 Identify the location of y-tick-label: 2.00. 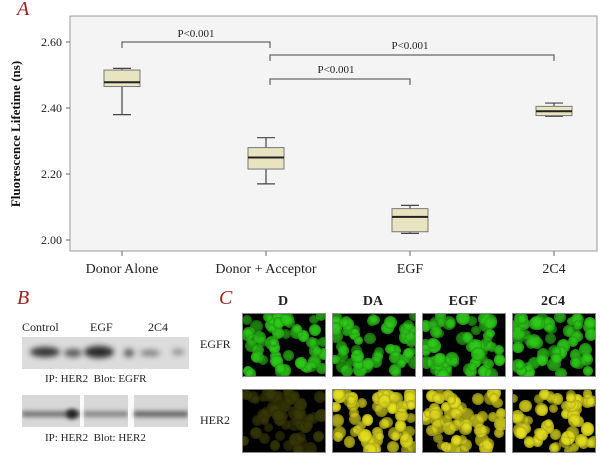
(51, 240).